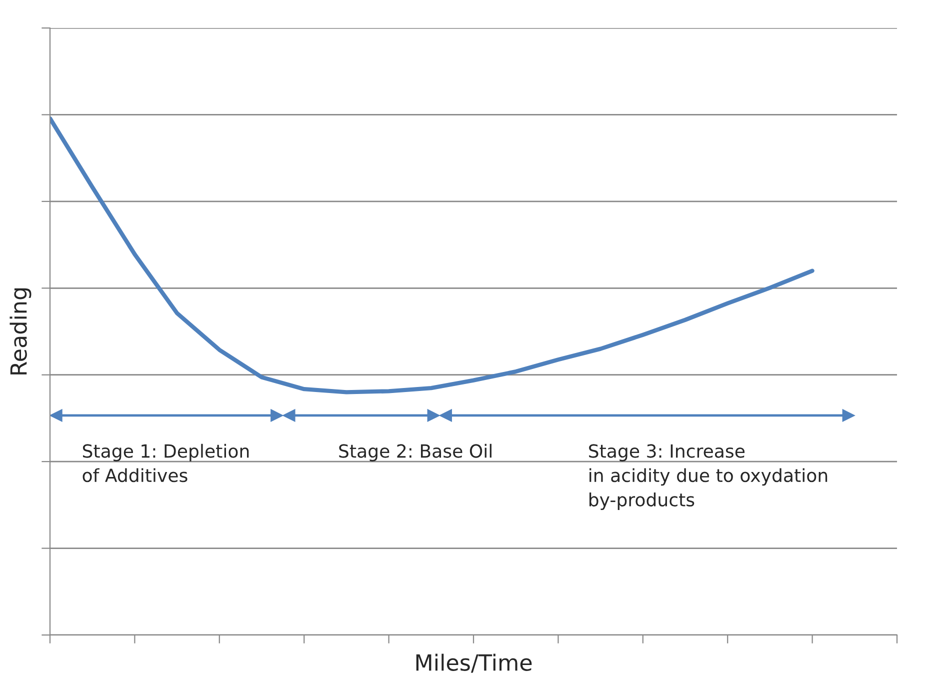 Image resolution: width=932 pixels, height=680 pixels. I want to click on annotation: Stage 1: Depletion of Additives, so click(165, 463).